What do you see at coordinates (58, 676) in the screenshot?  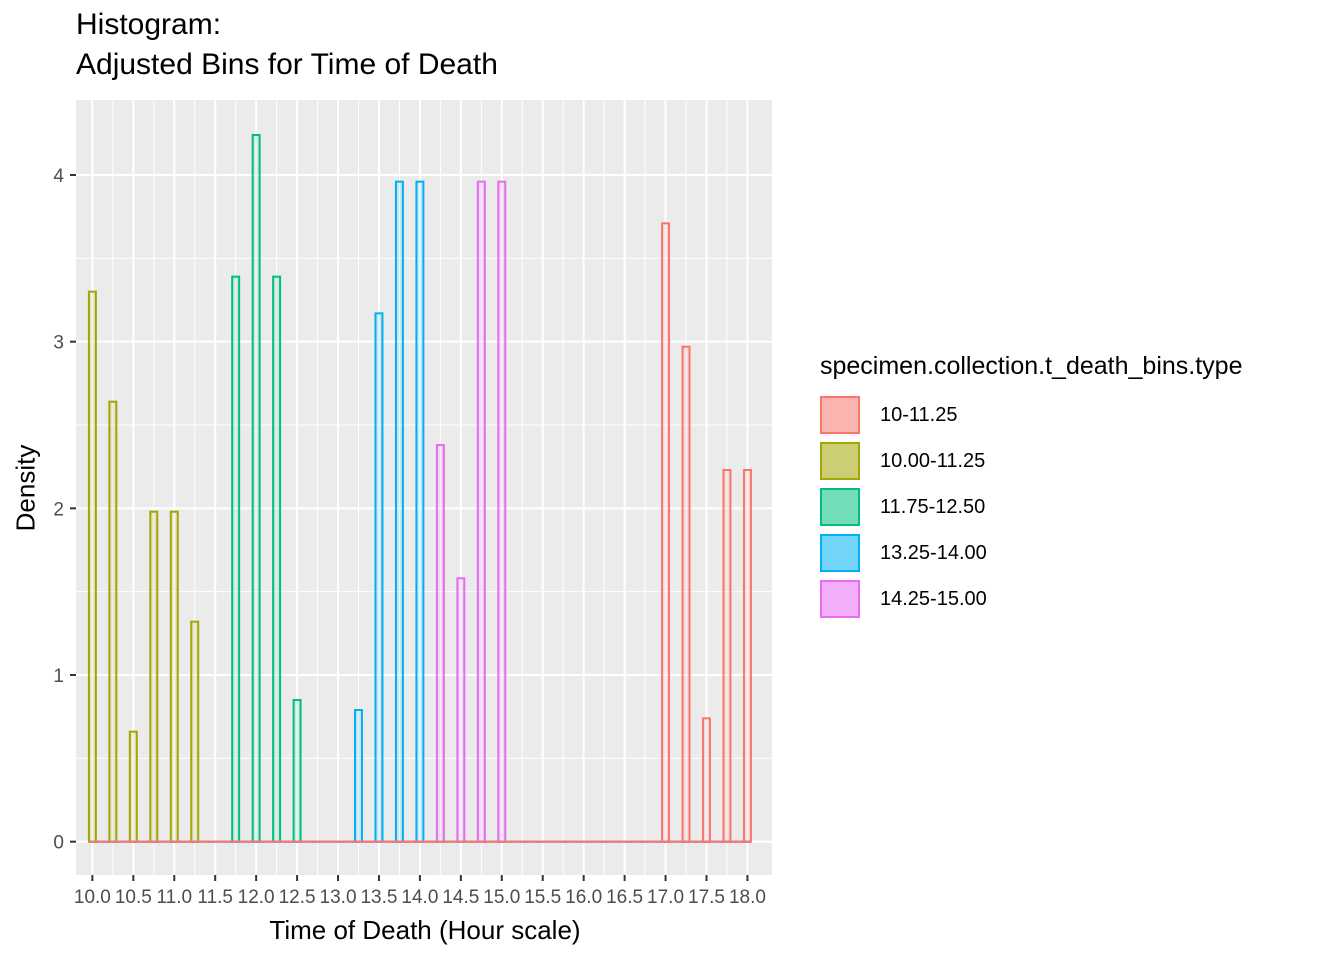 I see `y-tick-label: 1` at bounding box center [58, 676].